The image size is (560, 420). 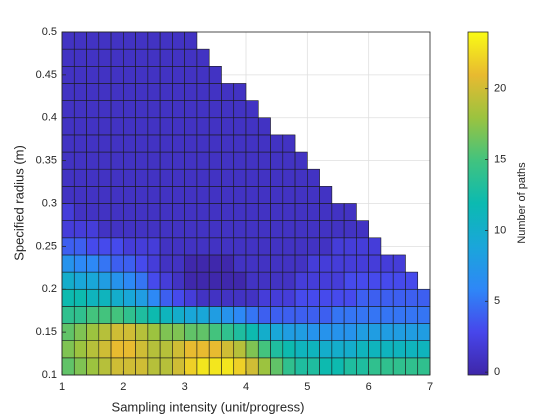 I want to click on x-tick-label: 3, so click(x=185, y=387).